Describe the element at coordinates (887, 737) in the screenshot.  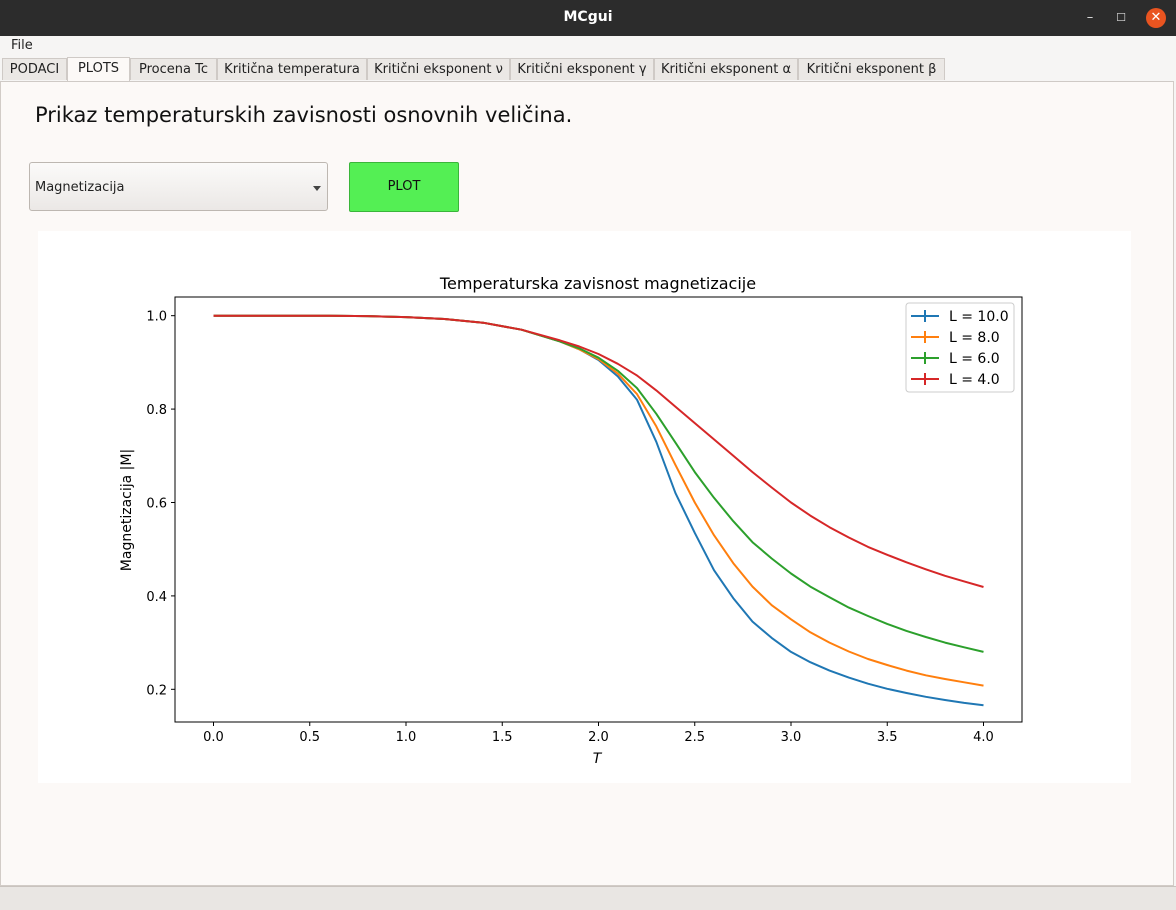
I see `x-tick-label: 3.5` at that location.